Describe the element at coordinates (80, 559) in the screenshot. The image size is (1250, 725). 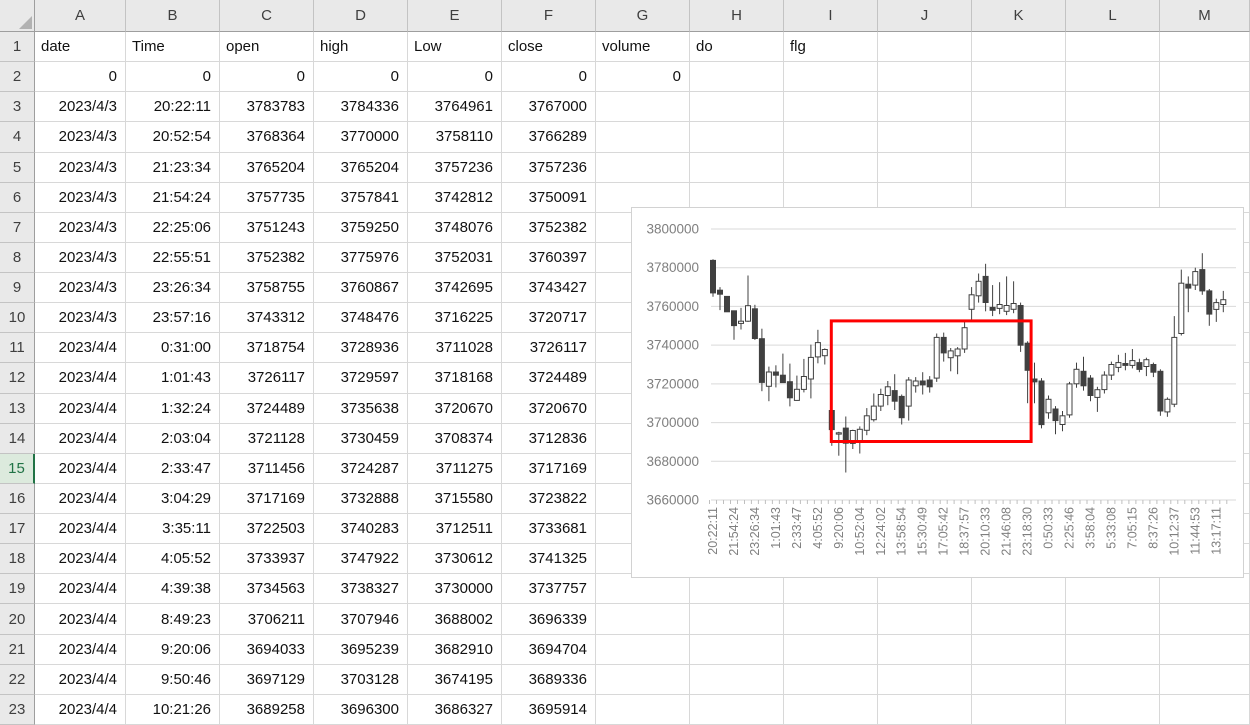
I see `cell-A18: 2023/4/4` at that location.